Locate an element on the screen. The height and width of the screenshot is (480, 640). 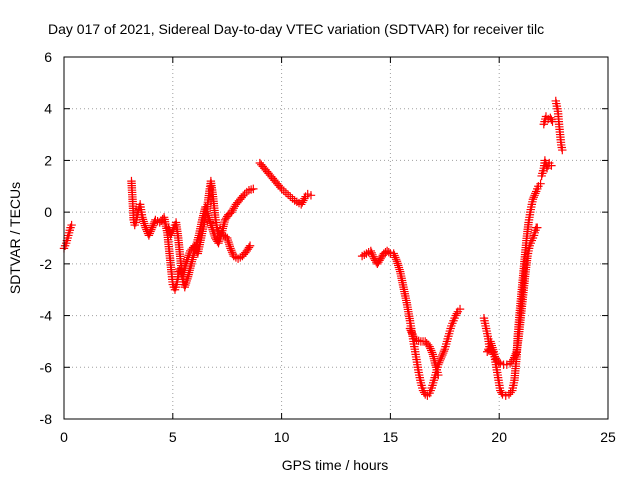
y-tick-label: -8 is located at coordinates (46, 419).